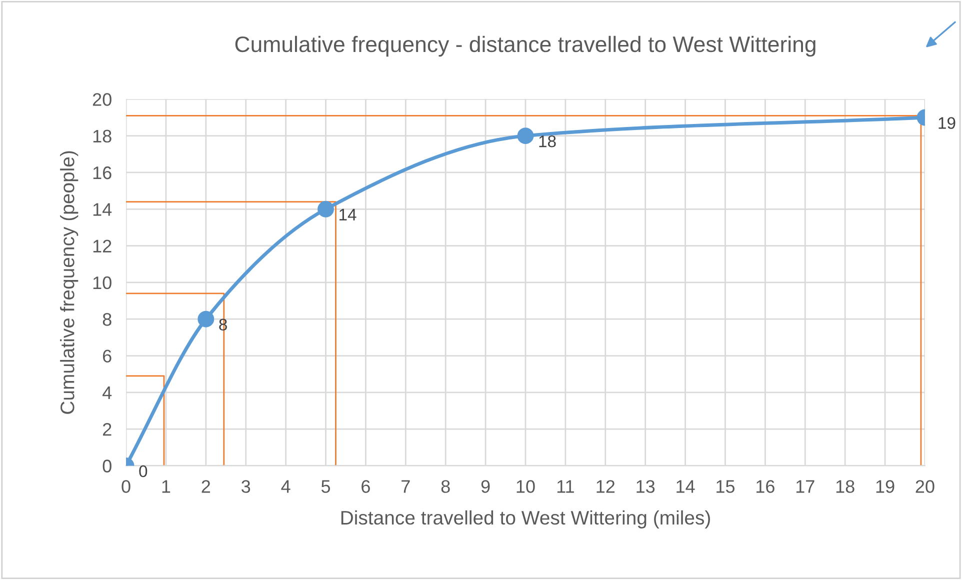 The image size is (962, 580). Describe the element at coordinates (102, 136) in the screenshot. I see `y-tick-label: 18` at that location.